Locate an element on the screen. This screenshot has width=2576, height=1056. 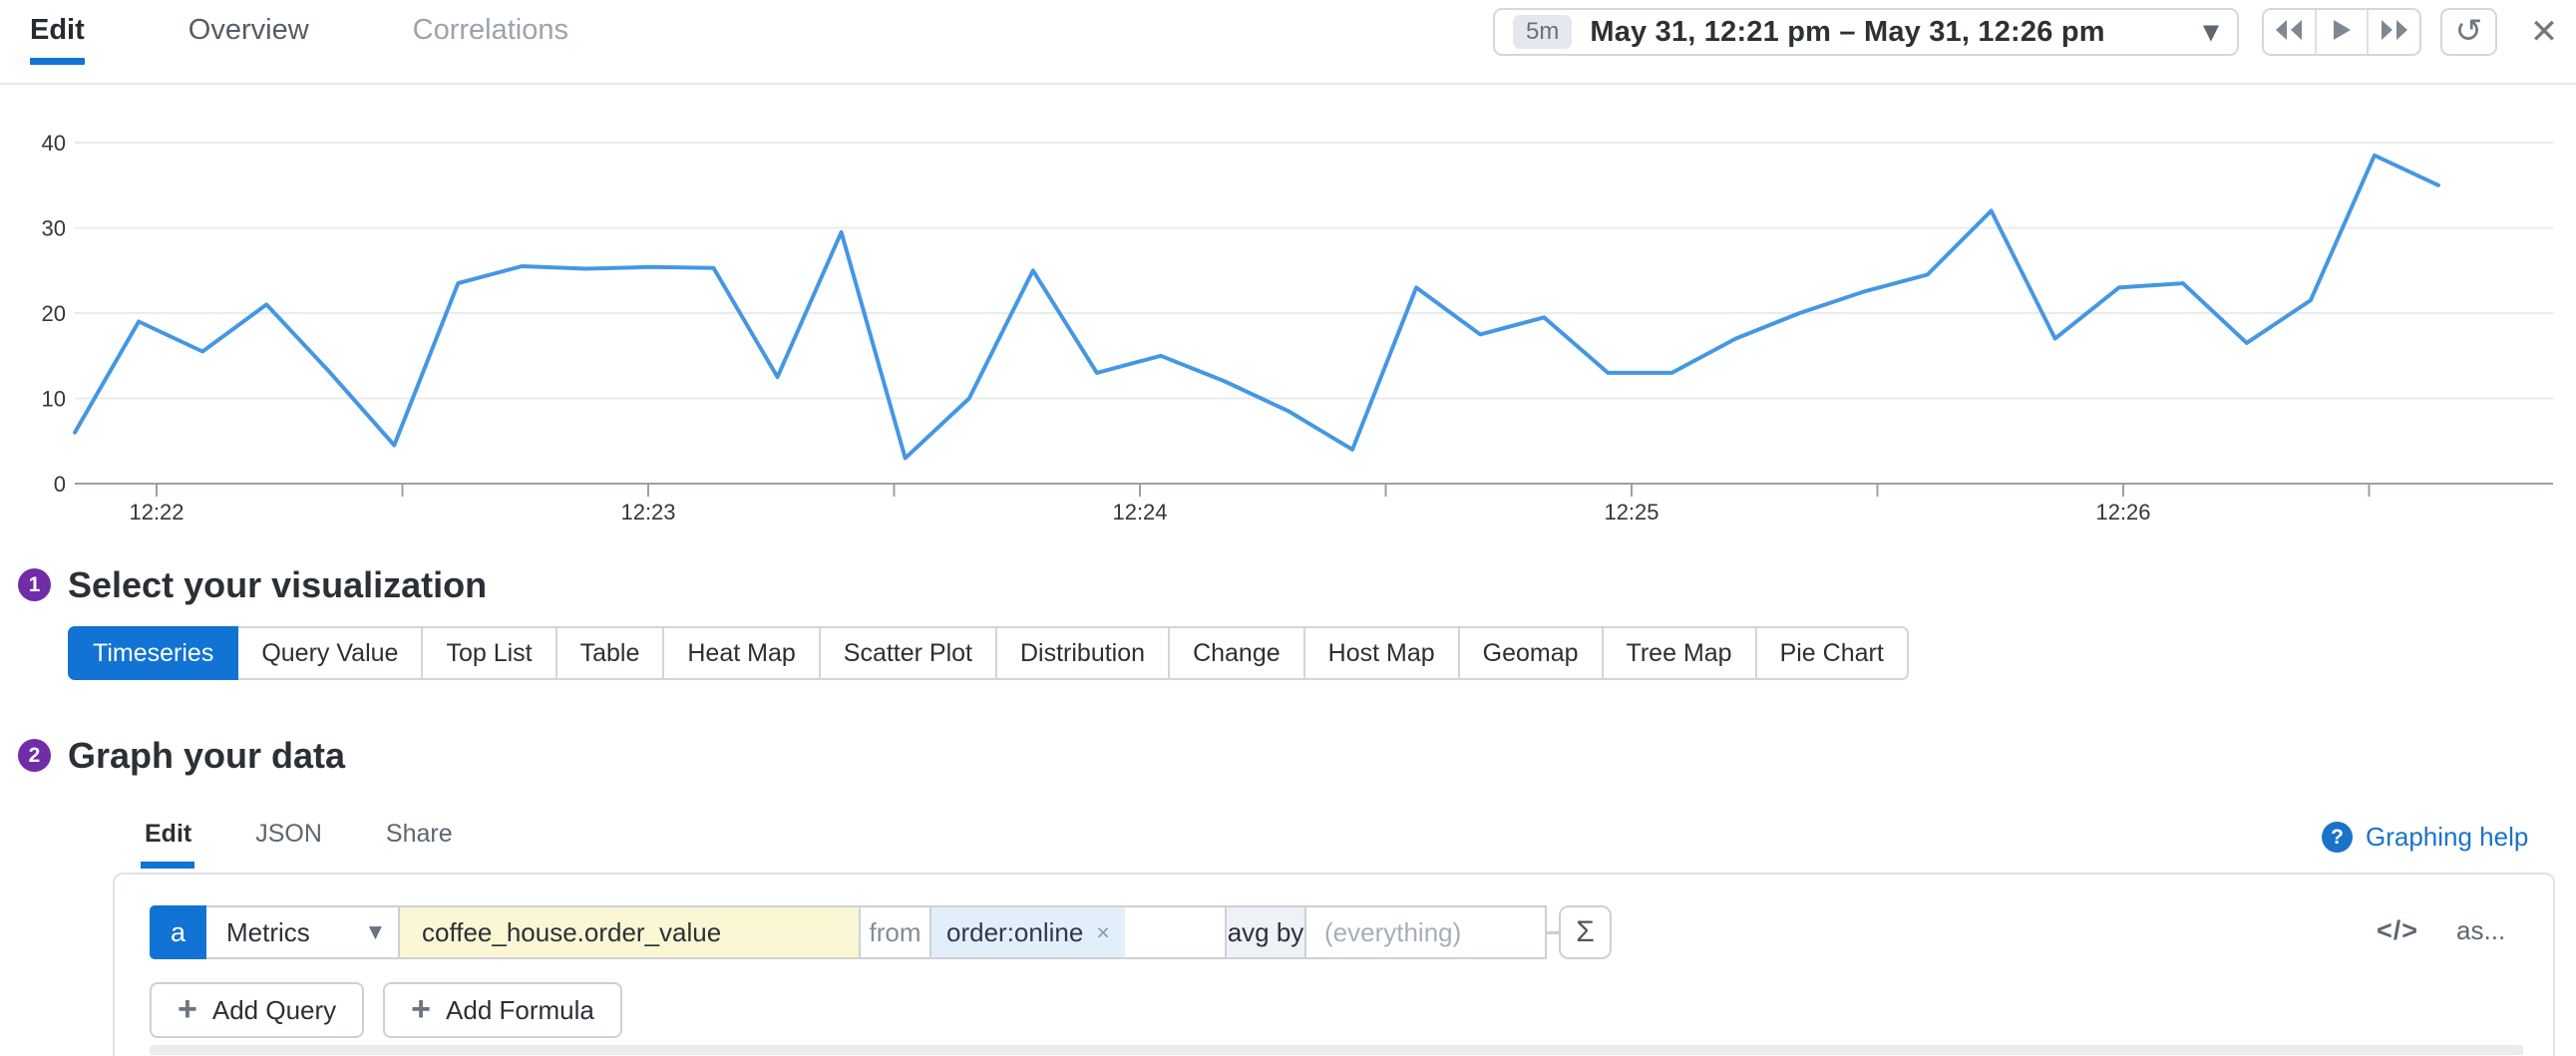
remove-tag-icon: × is located at coordinates (1103, 931).